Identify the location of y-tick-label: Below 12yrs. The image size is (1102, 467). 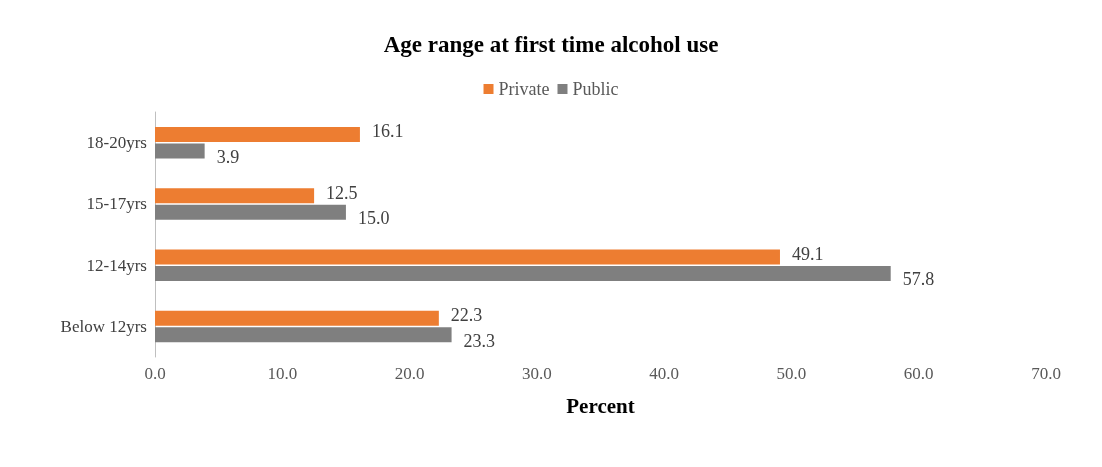
(103, 326).